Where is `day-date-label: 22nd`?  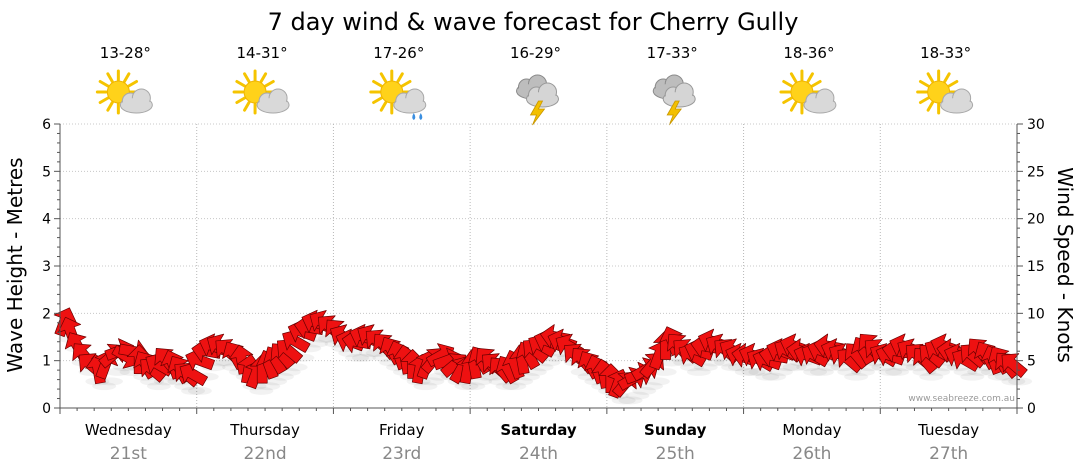
day-date-label: 22nd is located at coordinates (264, 454).